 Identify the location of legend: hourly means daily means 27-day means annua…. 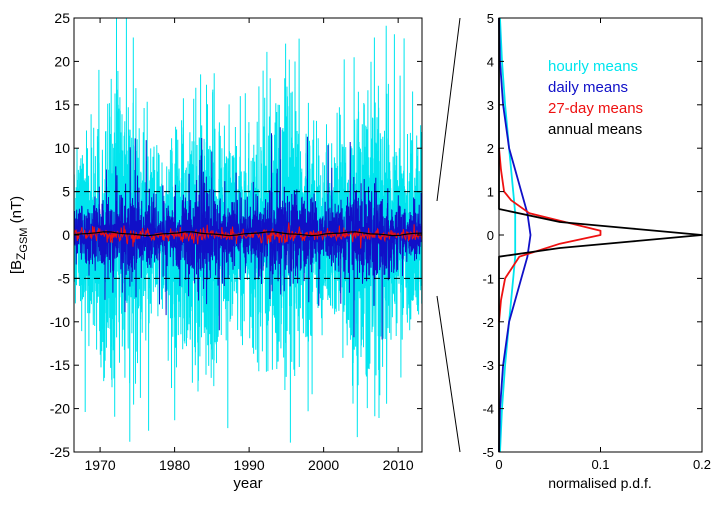
(595, 98).